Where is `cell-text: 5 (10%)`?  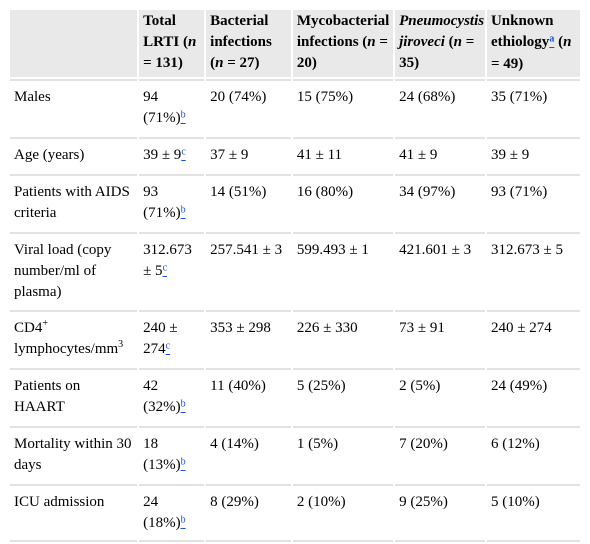
cell-text: 5 (10%) is located at coordinates (515, 502).